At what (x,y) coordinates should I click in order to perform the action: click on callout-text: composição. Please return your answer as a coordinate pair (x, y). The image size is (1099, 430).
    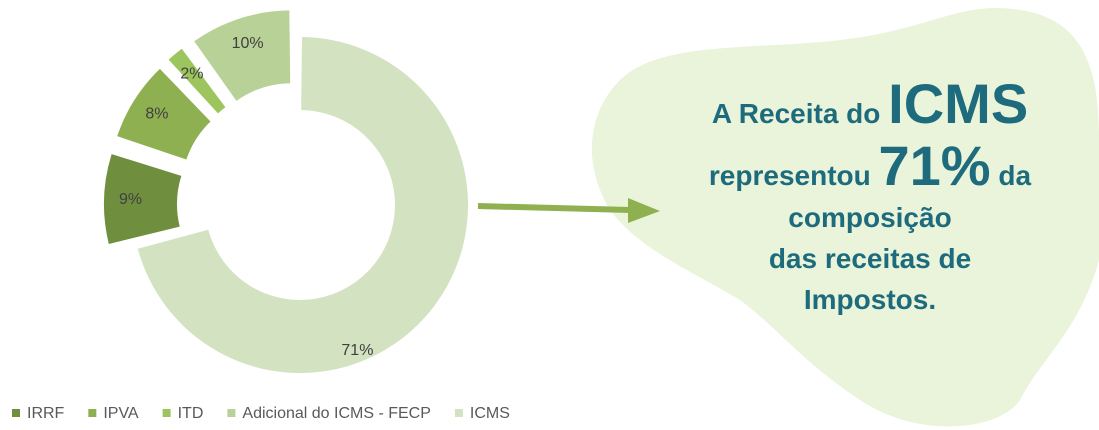
    Looking at the image, I should click on (870, 217).